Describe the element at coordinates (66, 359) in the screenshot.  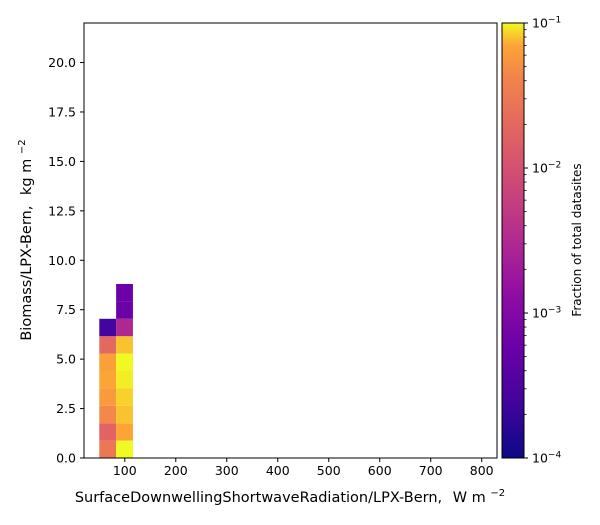
I see `y-tick-label: 5.0` at that location.